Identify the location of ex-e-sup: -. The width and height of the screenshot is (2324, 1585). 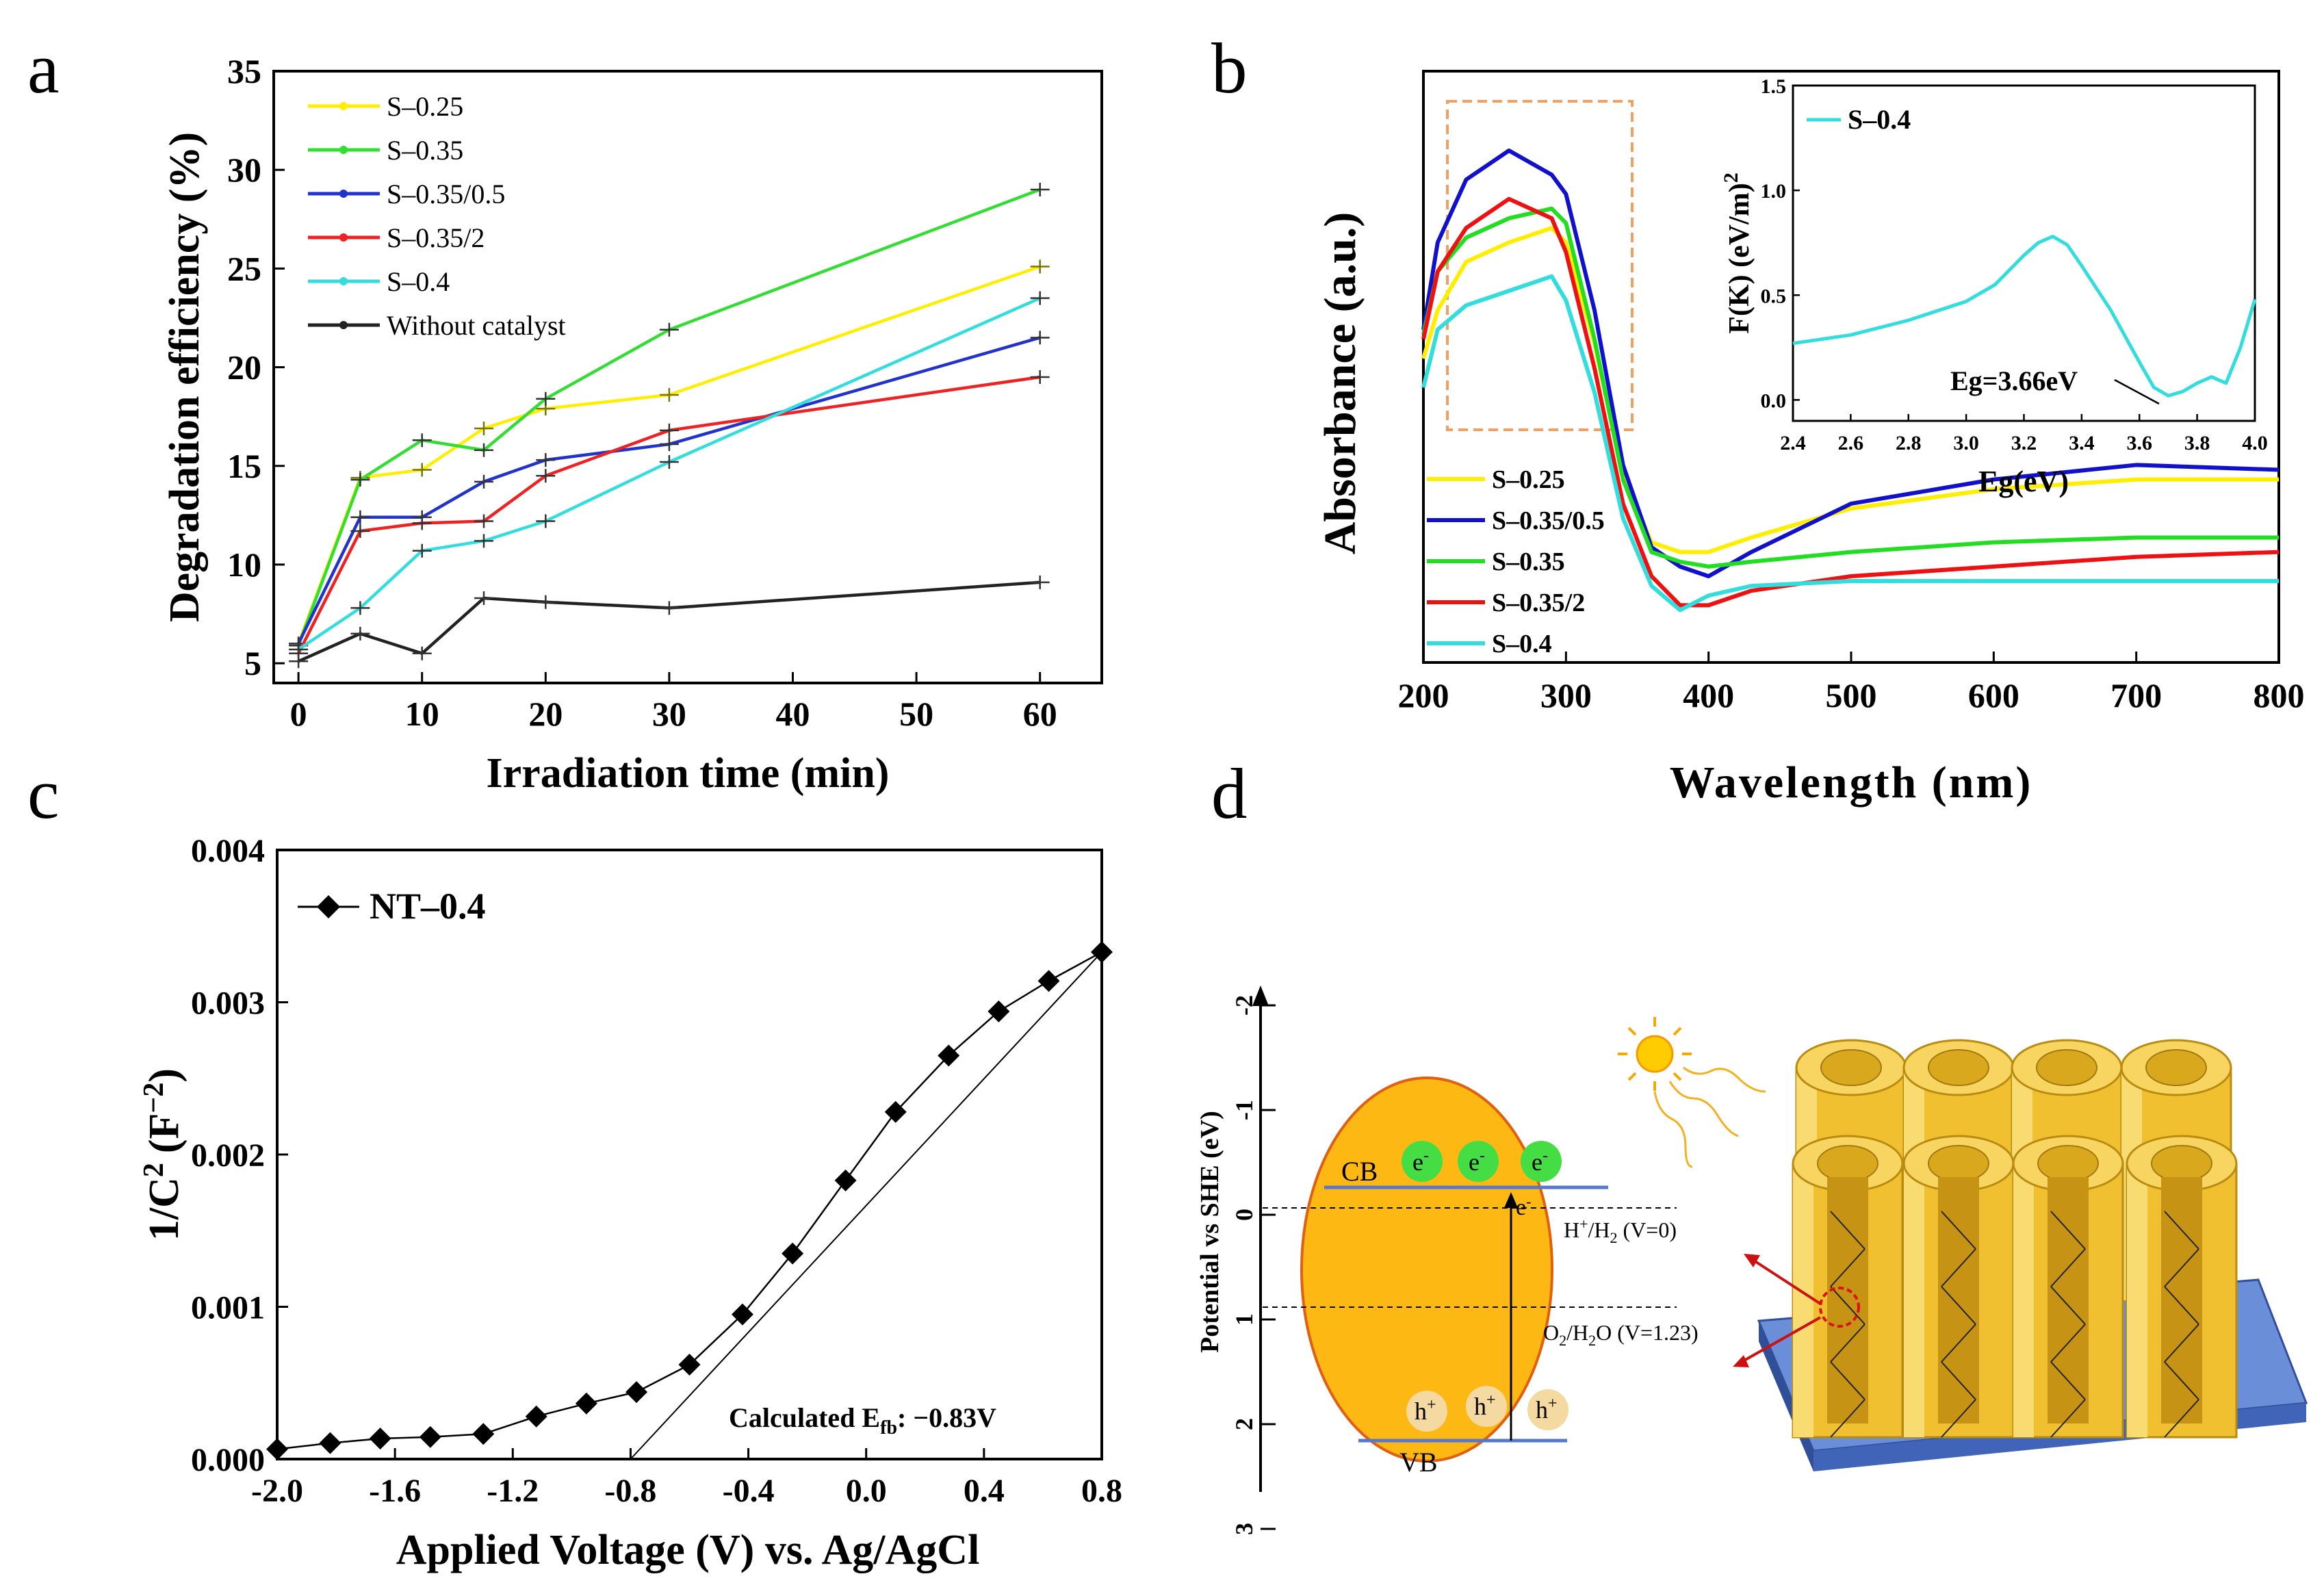
(1529, 1201).